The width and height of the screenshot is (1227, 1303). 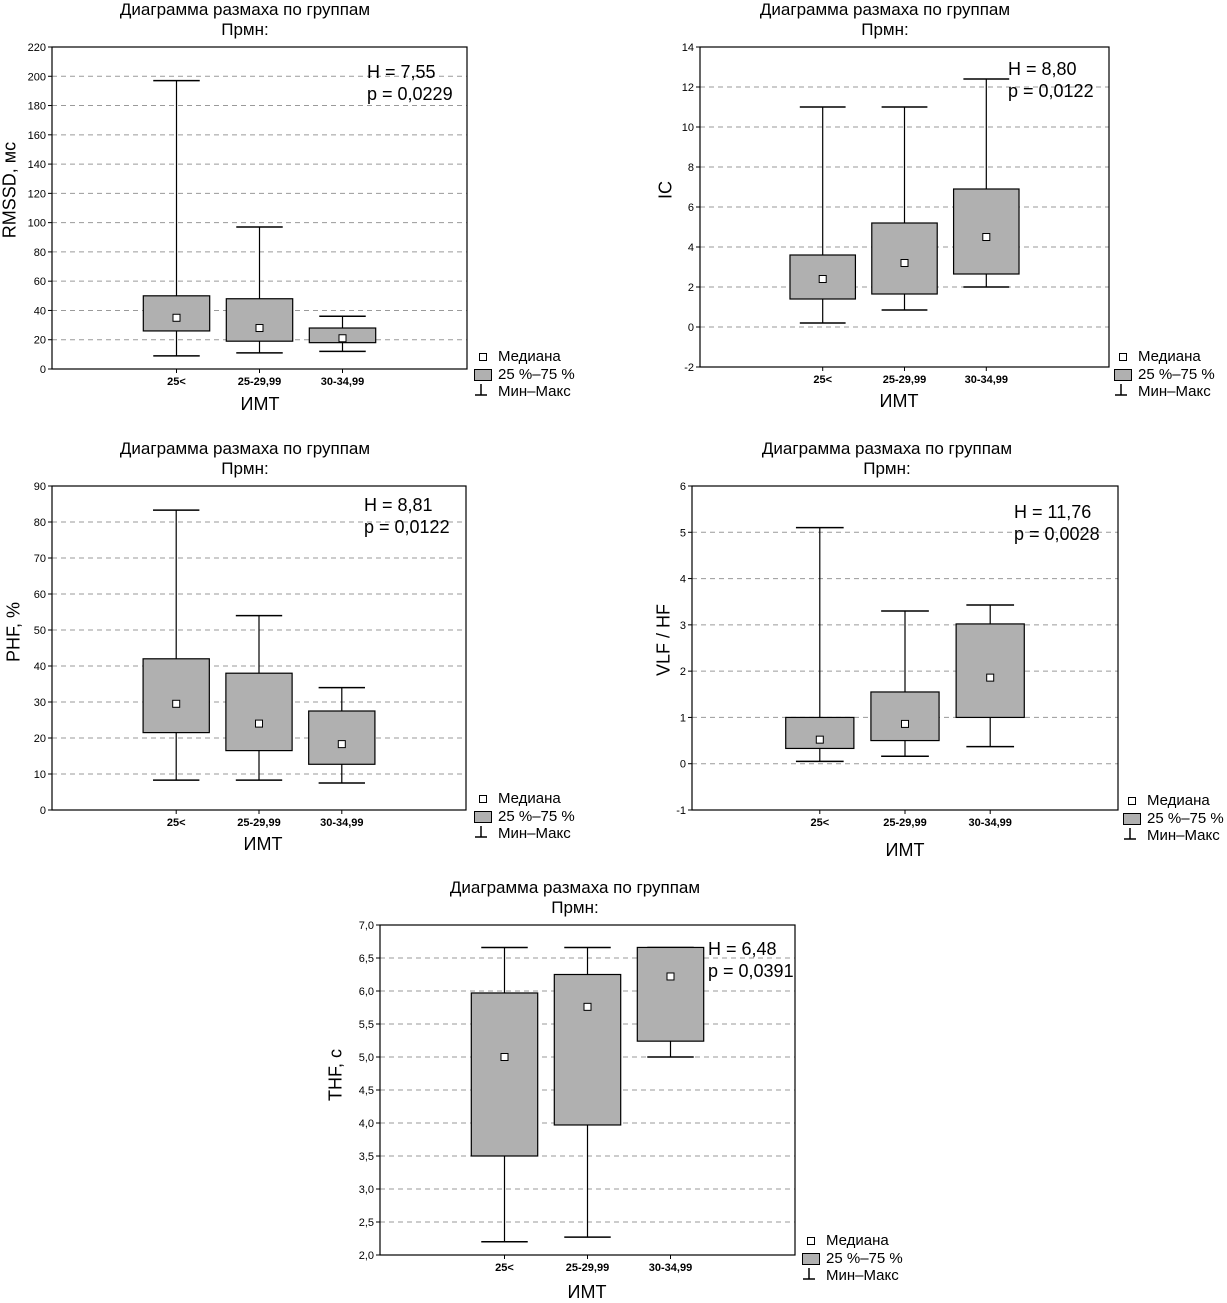 What do you see at coordinates (1057, 534) in the screenshot?
I see `p-value: p = 0,0028` at bounding box center [1057, 534].